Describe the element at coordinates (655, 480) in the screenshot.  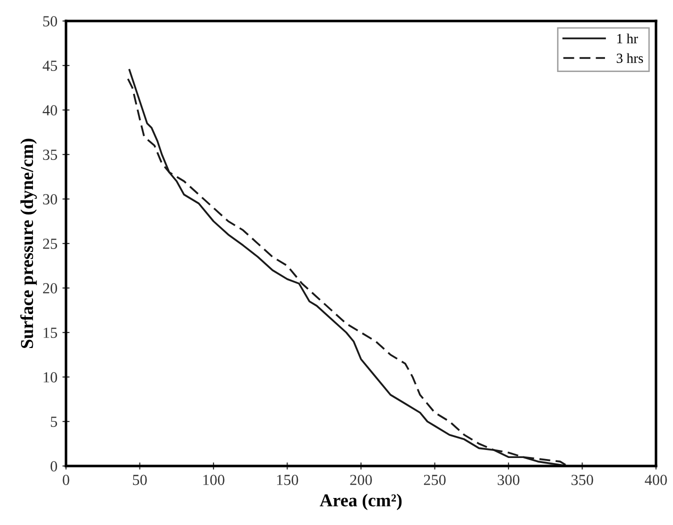
I see `x-tick-label: 400` at that location.